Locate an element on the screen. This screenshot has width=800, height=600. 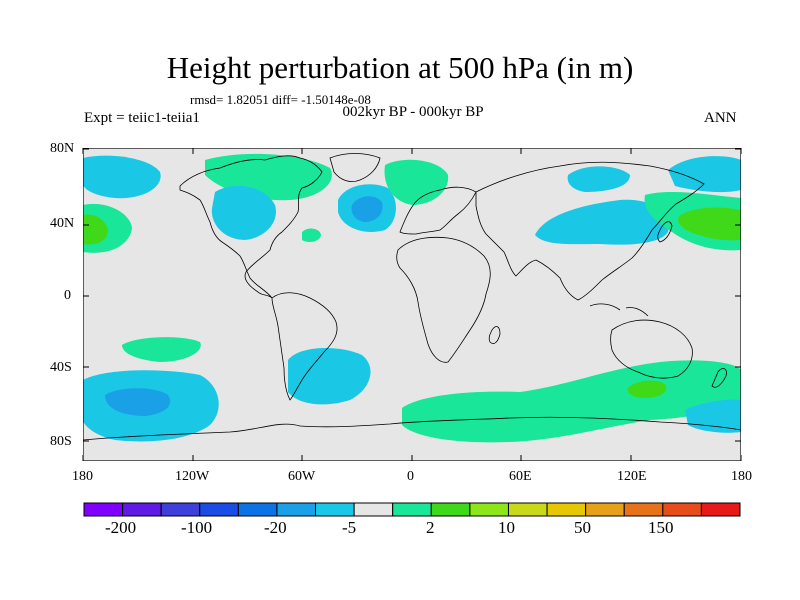
experiment-label: Expt = teiic1-teiia1 is located at coordinates (142, 118).